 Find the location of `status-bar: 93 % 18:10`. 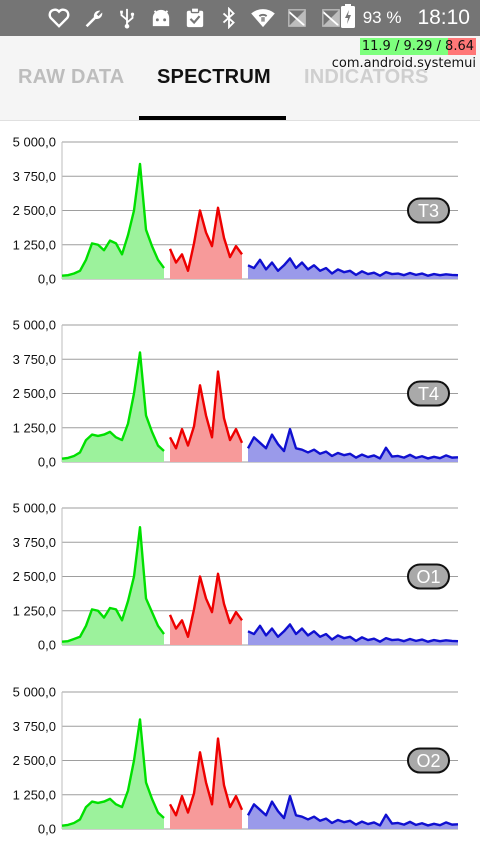

status-bar: 93 % 18:10 is located at coordinates (240, 18).